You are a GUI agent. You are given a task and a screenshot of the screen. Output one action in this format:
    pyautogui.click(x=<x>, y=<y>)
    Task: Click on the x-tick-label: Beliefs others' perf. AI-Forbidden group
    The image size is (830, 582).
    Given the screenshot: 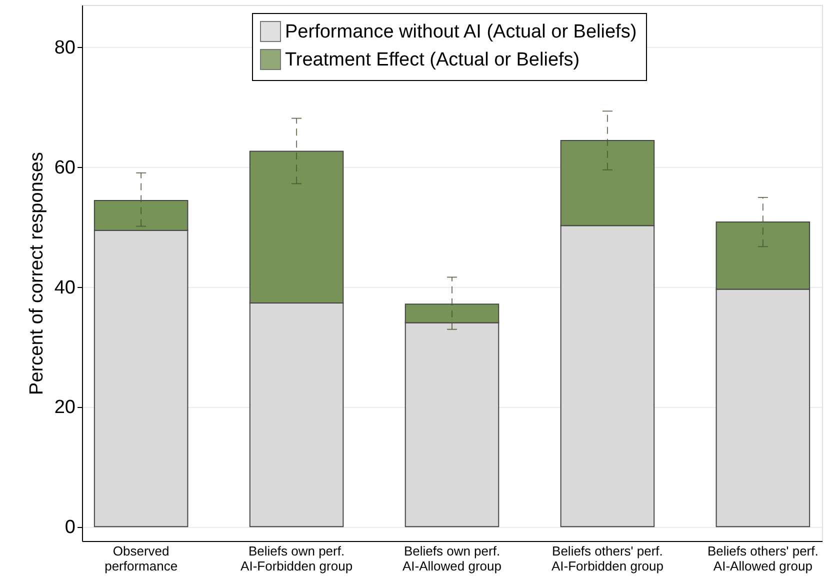 What is the action you would take?
    pyautogui.click(x=607, y=559)
    